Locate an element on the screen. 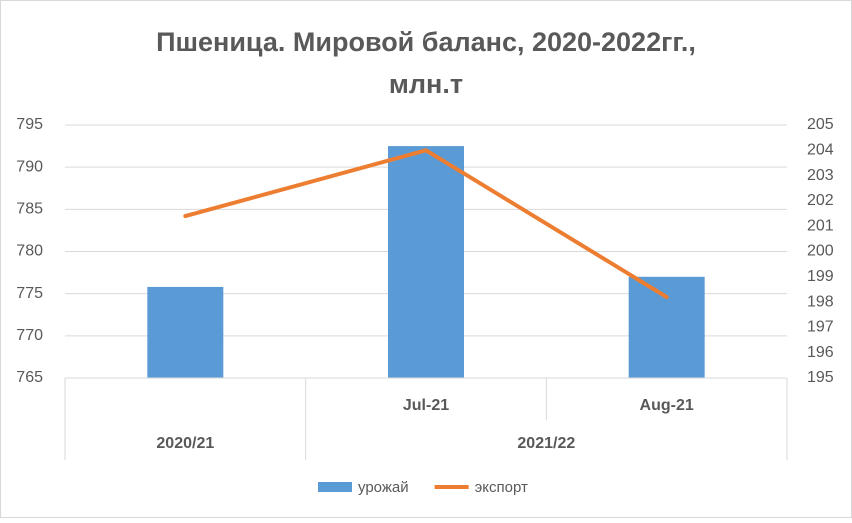  y-tick-label: 795 is located at coordinates (29, 124).